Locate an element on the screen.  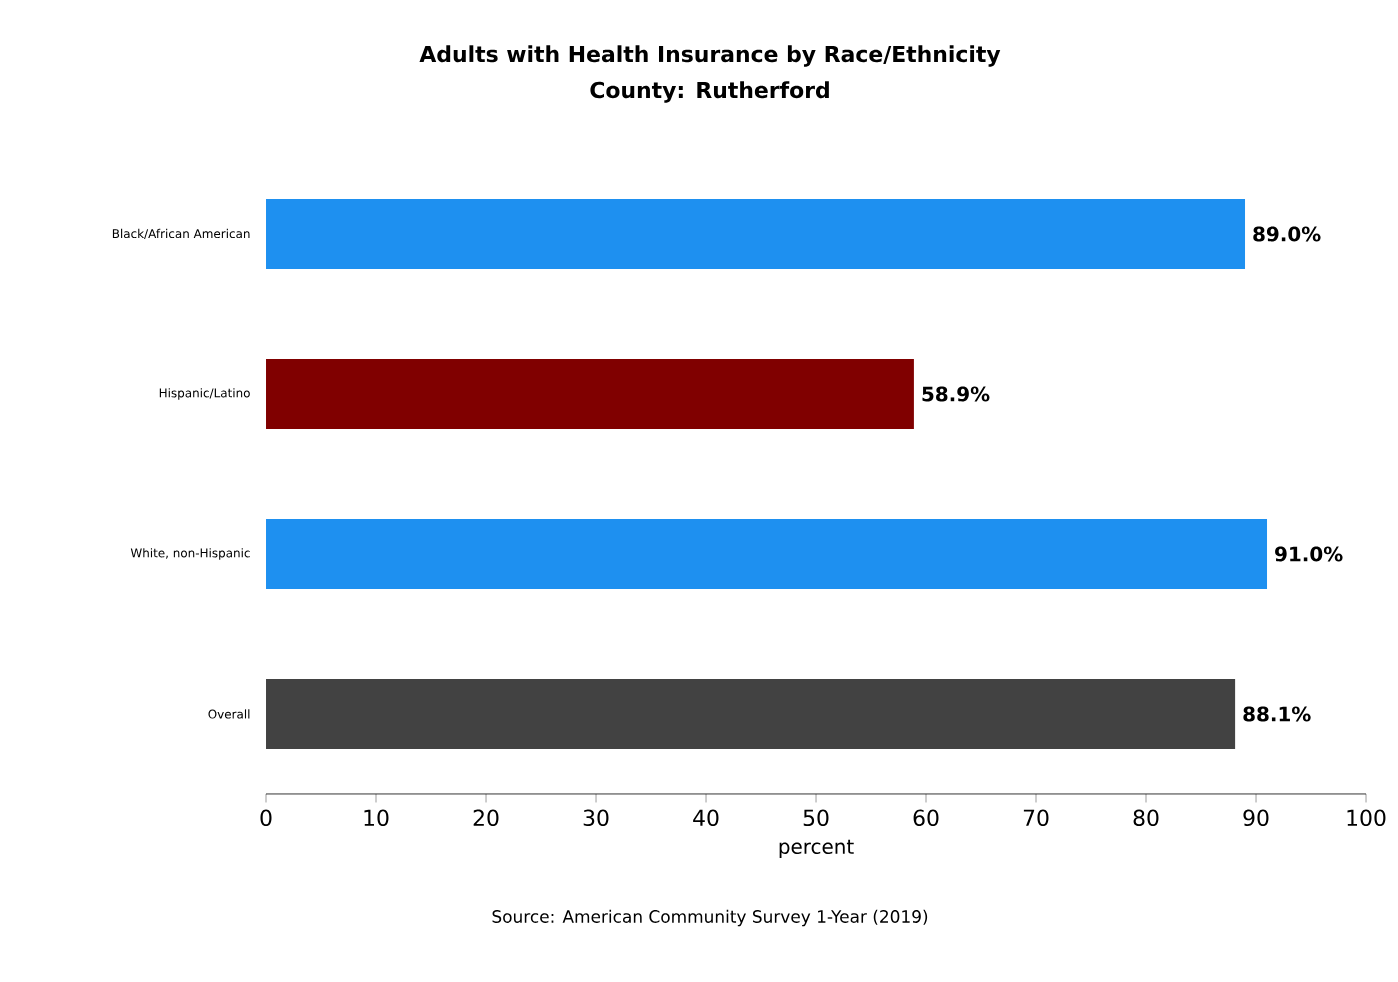
data-label: 58.9% is located at coordinates (956, 394).